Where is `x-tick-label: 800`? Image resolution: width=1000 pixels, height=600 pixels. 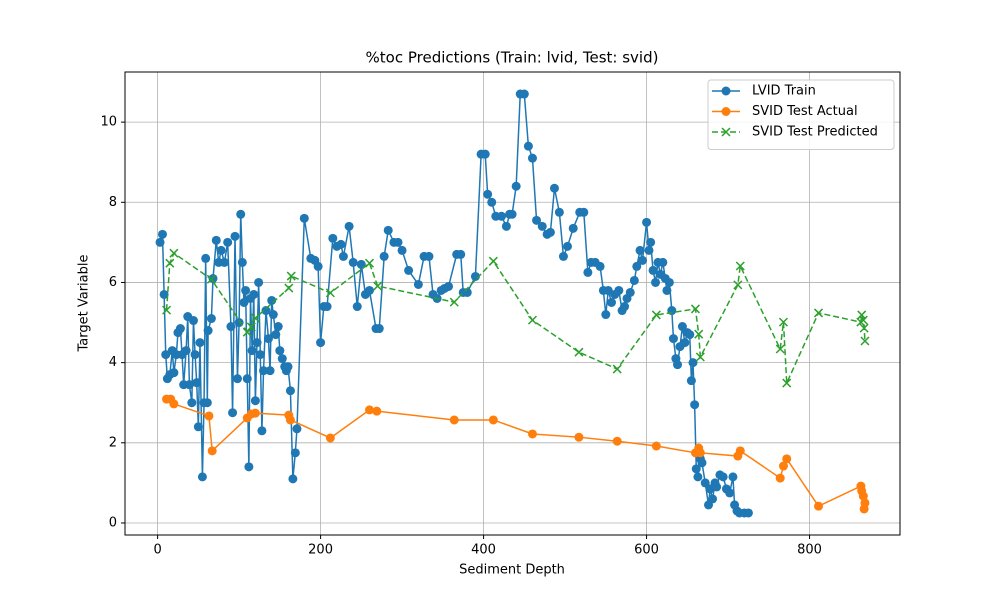
x-tick-label: 800 is located at coordinates (809, 550).